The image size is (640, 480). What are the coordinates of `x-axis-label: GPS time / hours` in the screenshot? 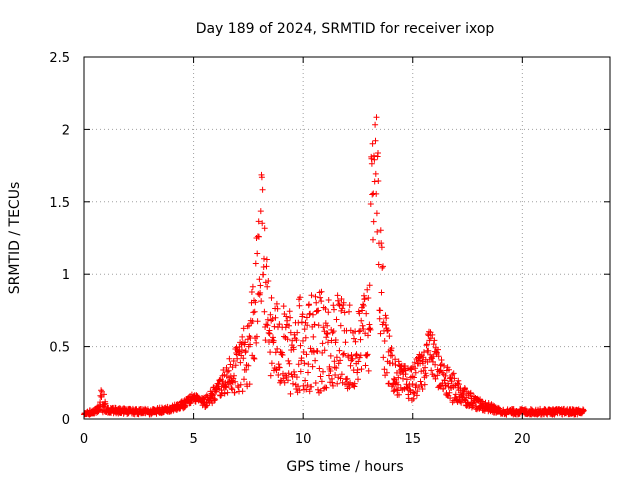 It's located at (344, 467).